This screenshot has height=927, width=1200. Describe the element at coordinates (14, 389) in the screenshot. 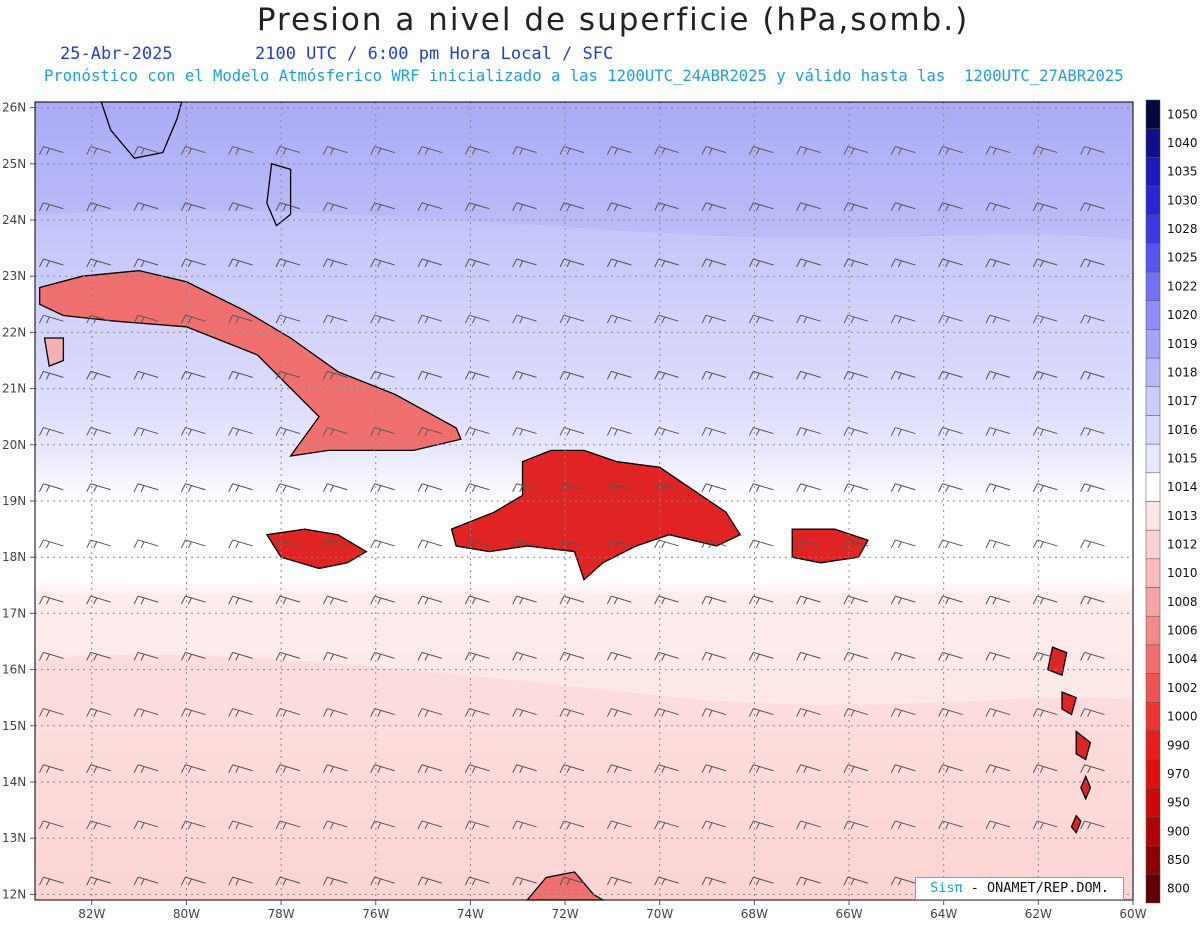

I see `lat-label: 21N` at that location.